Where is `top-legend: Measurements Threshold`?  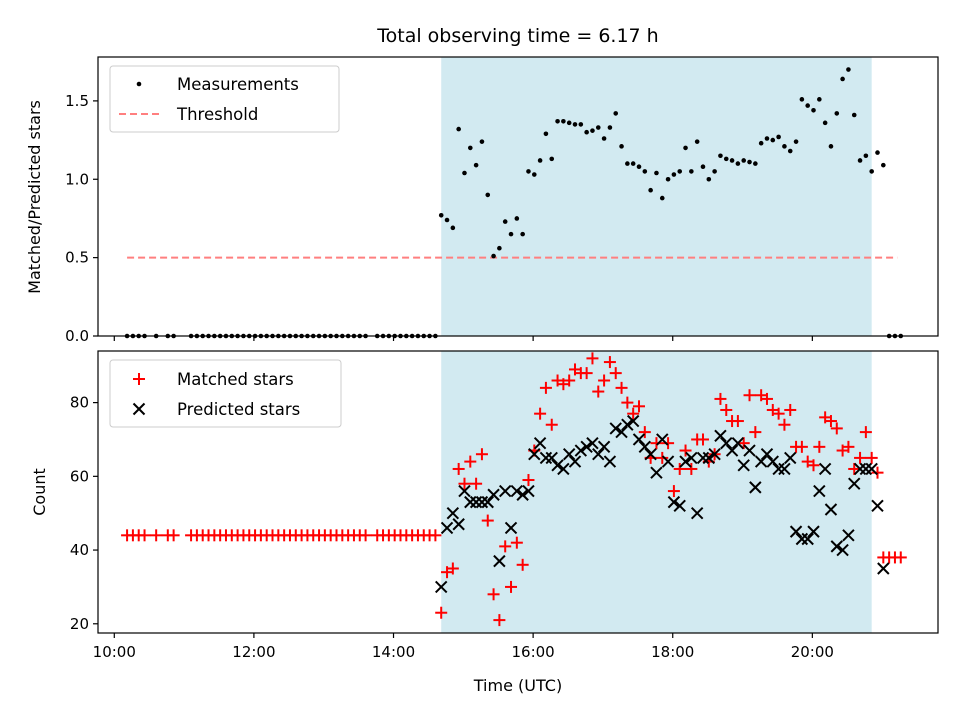
top-legend: Measurements Threshold is located at coordinates (224, 99).